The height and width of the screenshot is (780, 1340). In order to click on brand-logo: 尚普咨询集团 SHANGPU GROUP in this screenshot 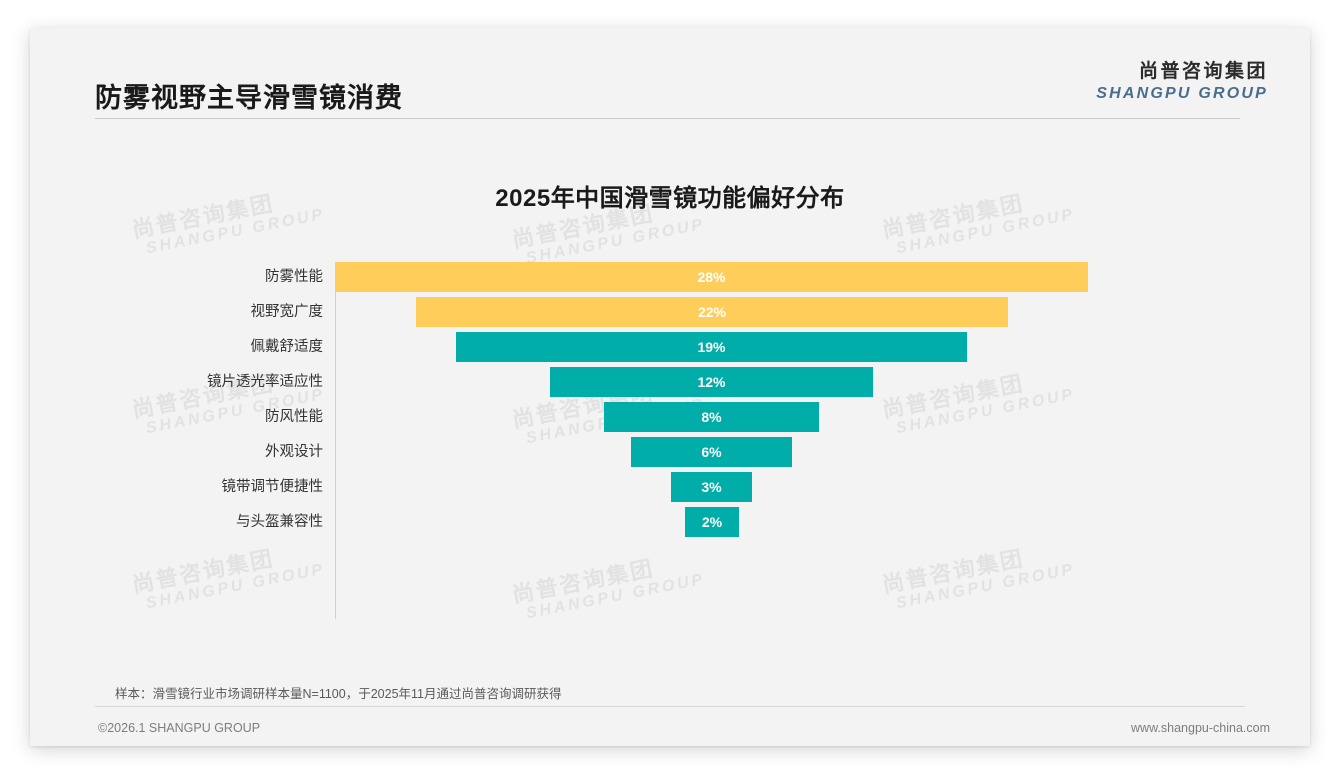, I will do `click(1182, 81)`.